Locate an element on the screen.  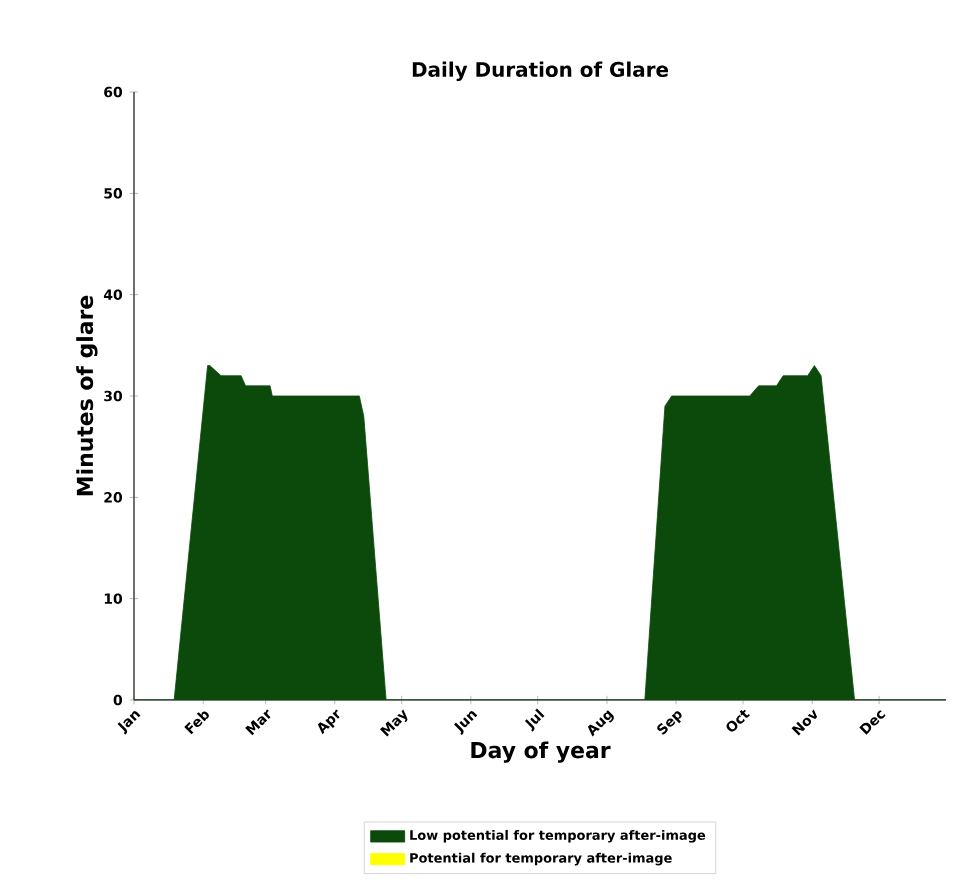
x-axis-title: Day of year is located at coordinates (541, 752).